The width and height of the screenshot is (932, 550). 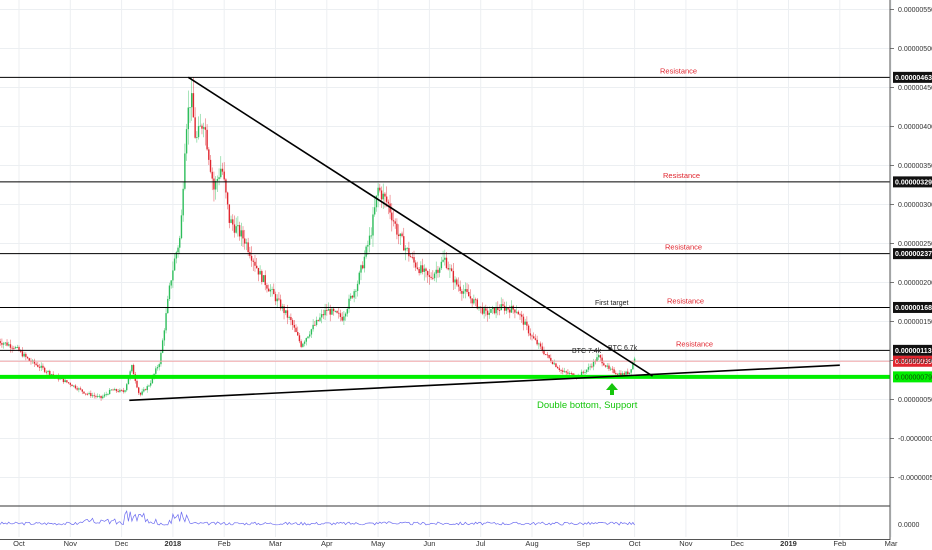 I want to click on volume-zero-label: 0.0000, so click(x=909, y=525).